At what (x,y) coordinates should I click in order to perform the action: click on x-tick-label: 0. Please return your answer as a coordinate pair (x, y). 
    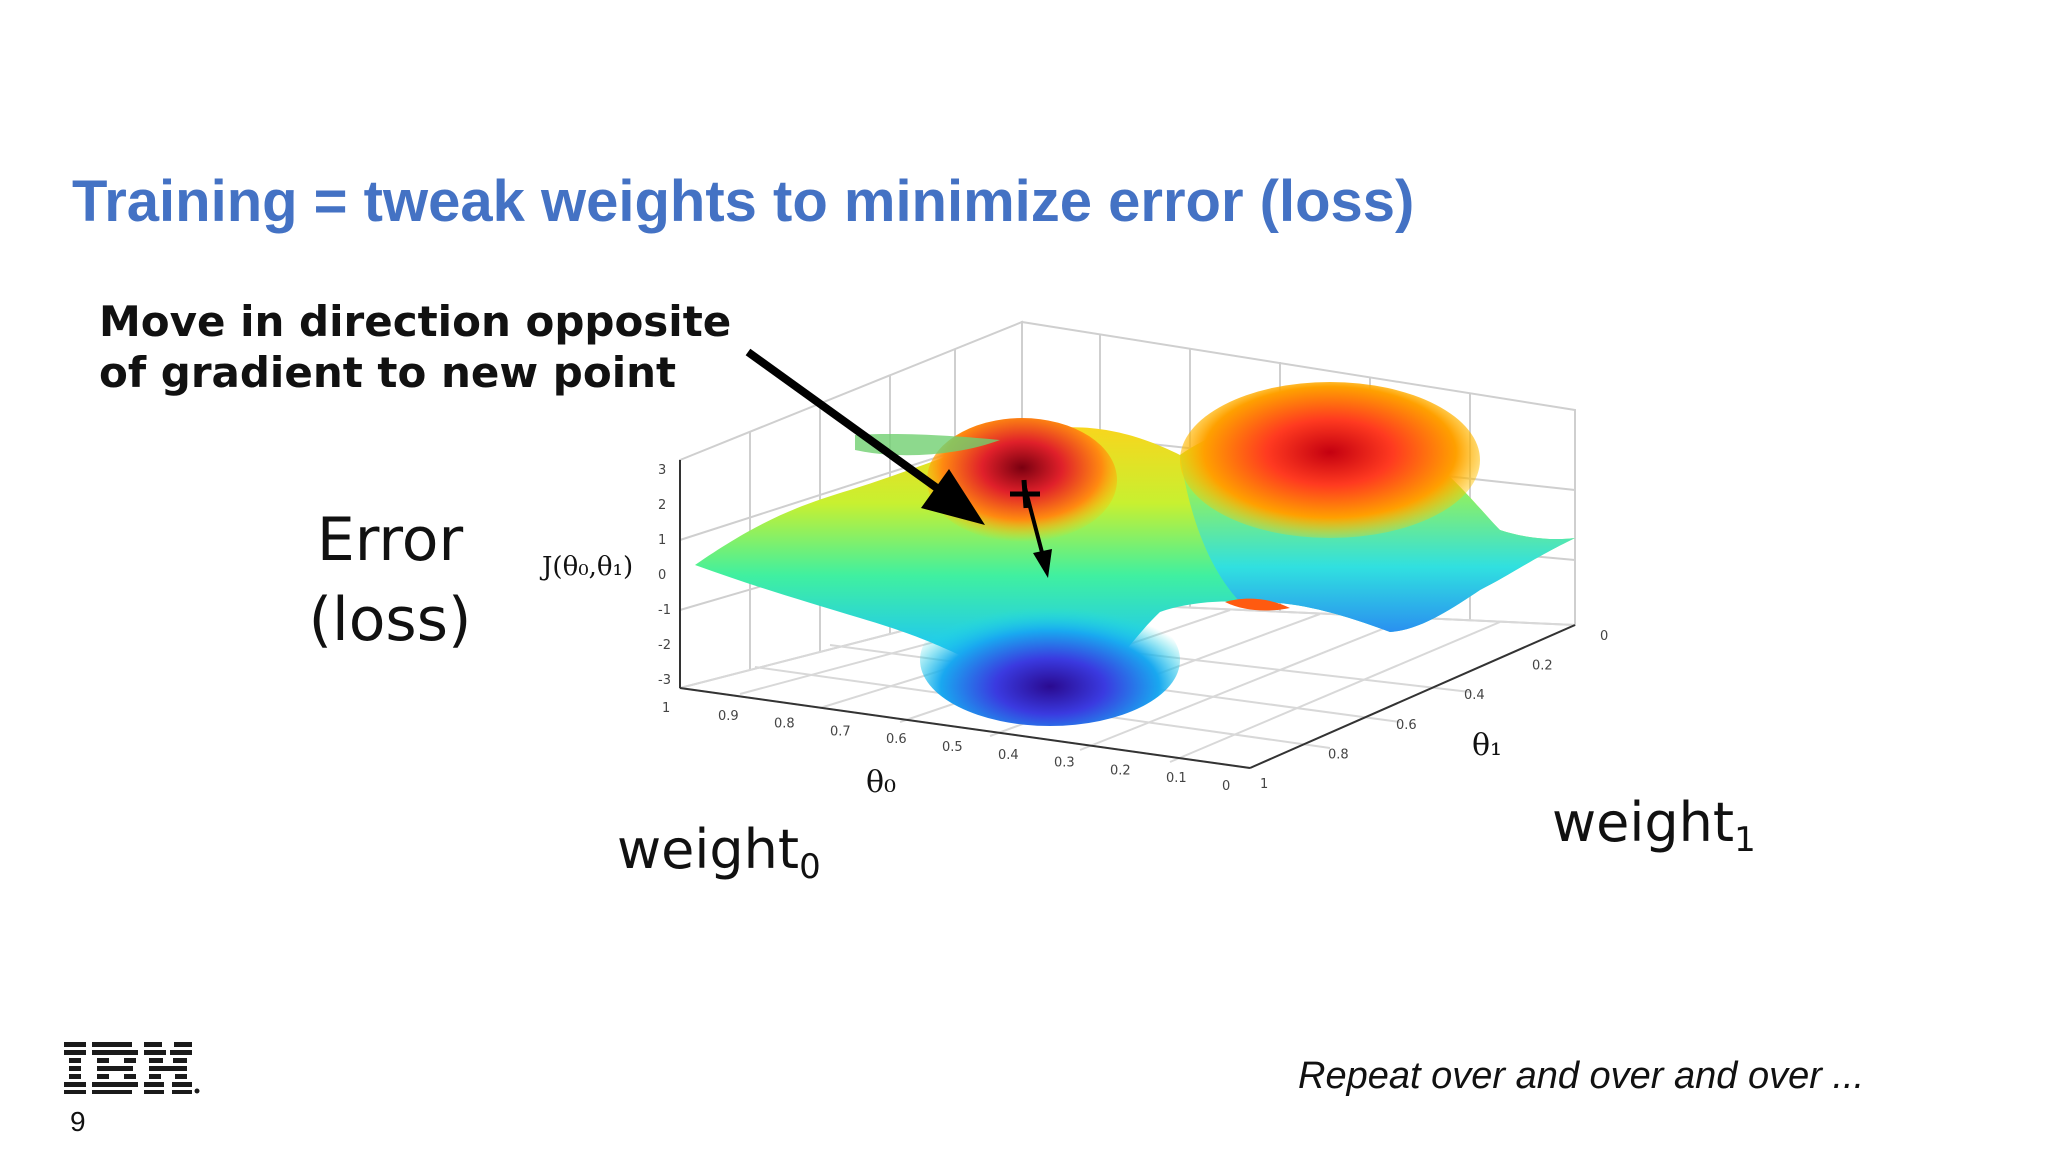
    Looking at the image, I should click on (1226, 786).